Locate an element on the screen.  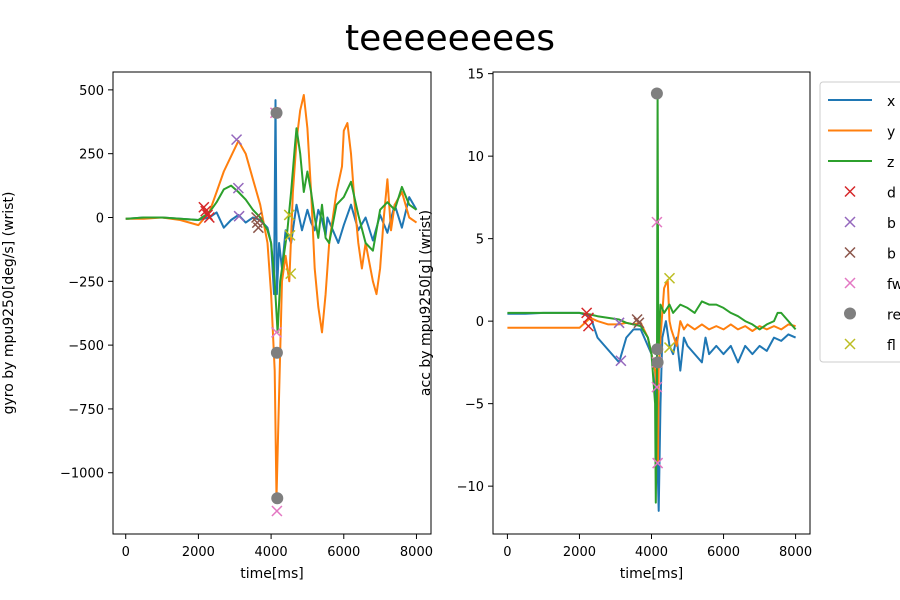
series-line-y is located at coordinates (651, 370).